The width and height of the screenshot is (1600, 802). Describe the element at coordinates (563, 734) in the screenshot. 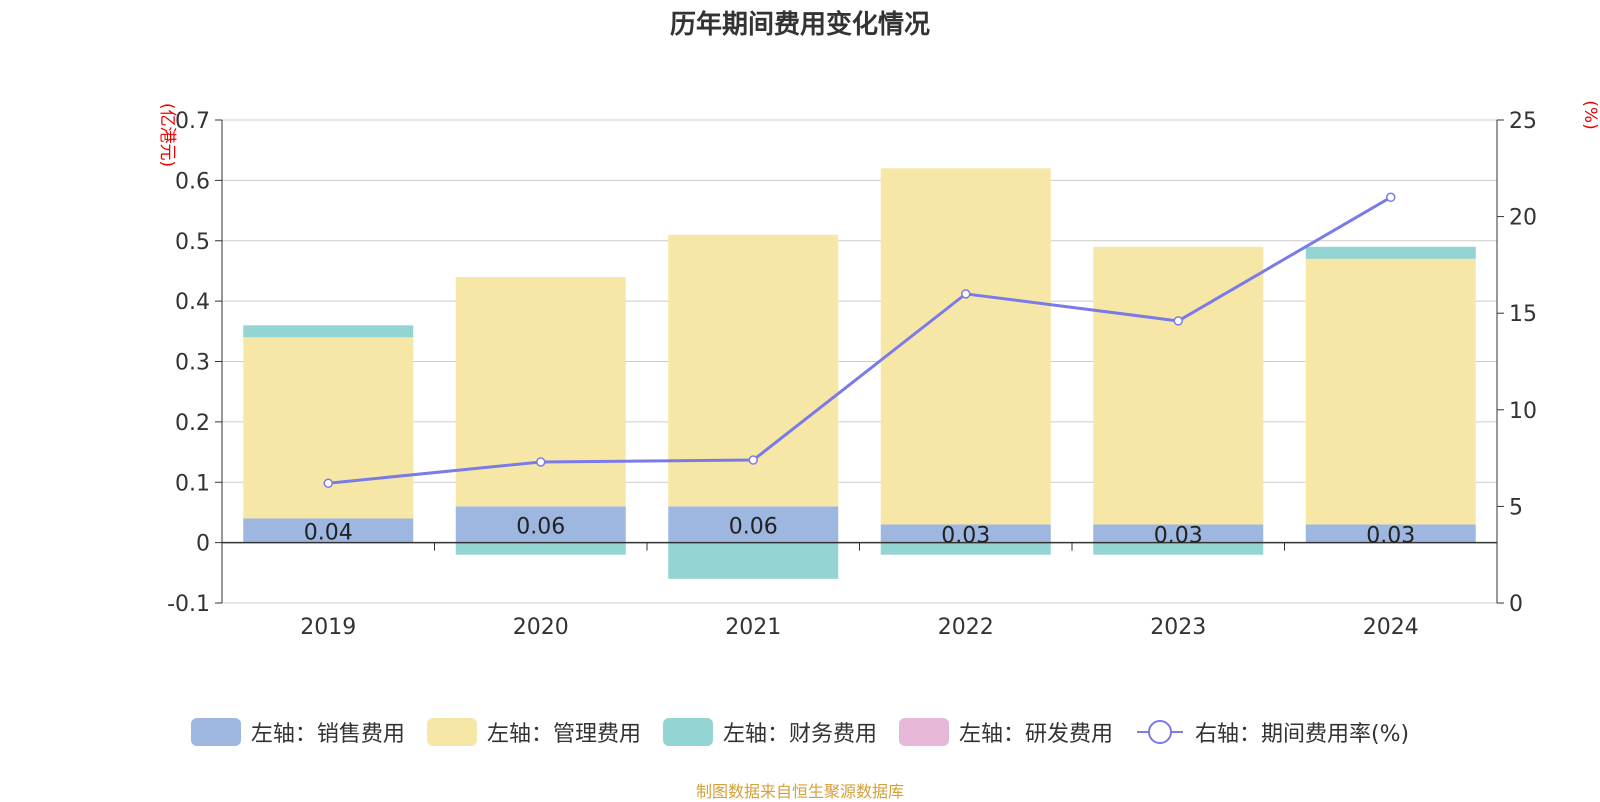

I see `legend-label: 左轴：管理费用` at that location.